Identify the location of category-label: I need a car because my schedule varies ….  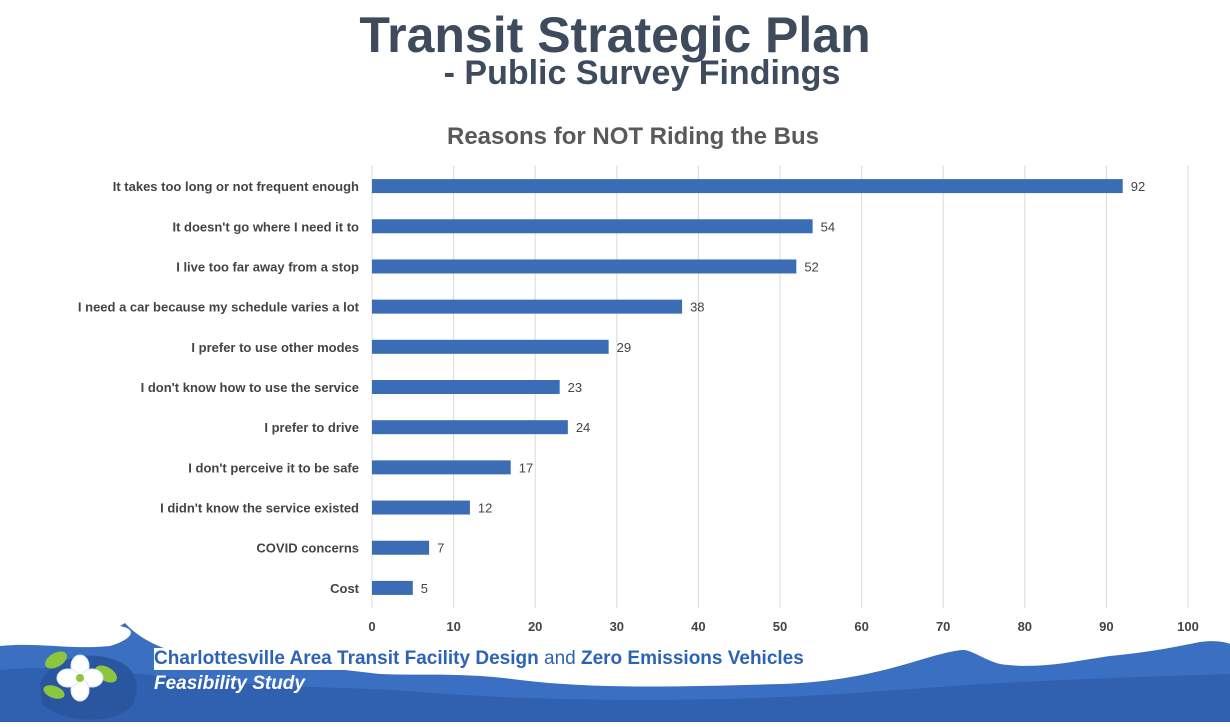
(219, 307).